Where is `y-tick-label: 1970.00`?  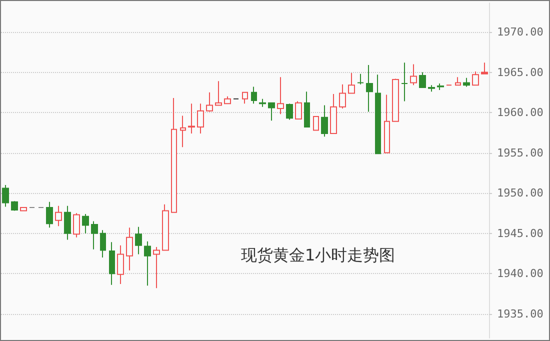 y-tick-label: 1970.00 is located at coordinates (520, 31).